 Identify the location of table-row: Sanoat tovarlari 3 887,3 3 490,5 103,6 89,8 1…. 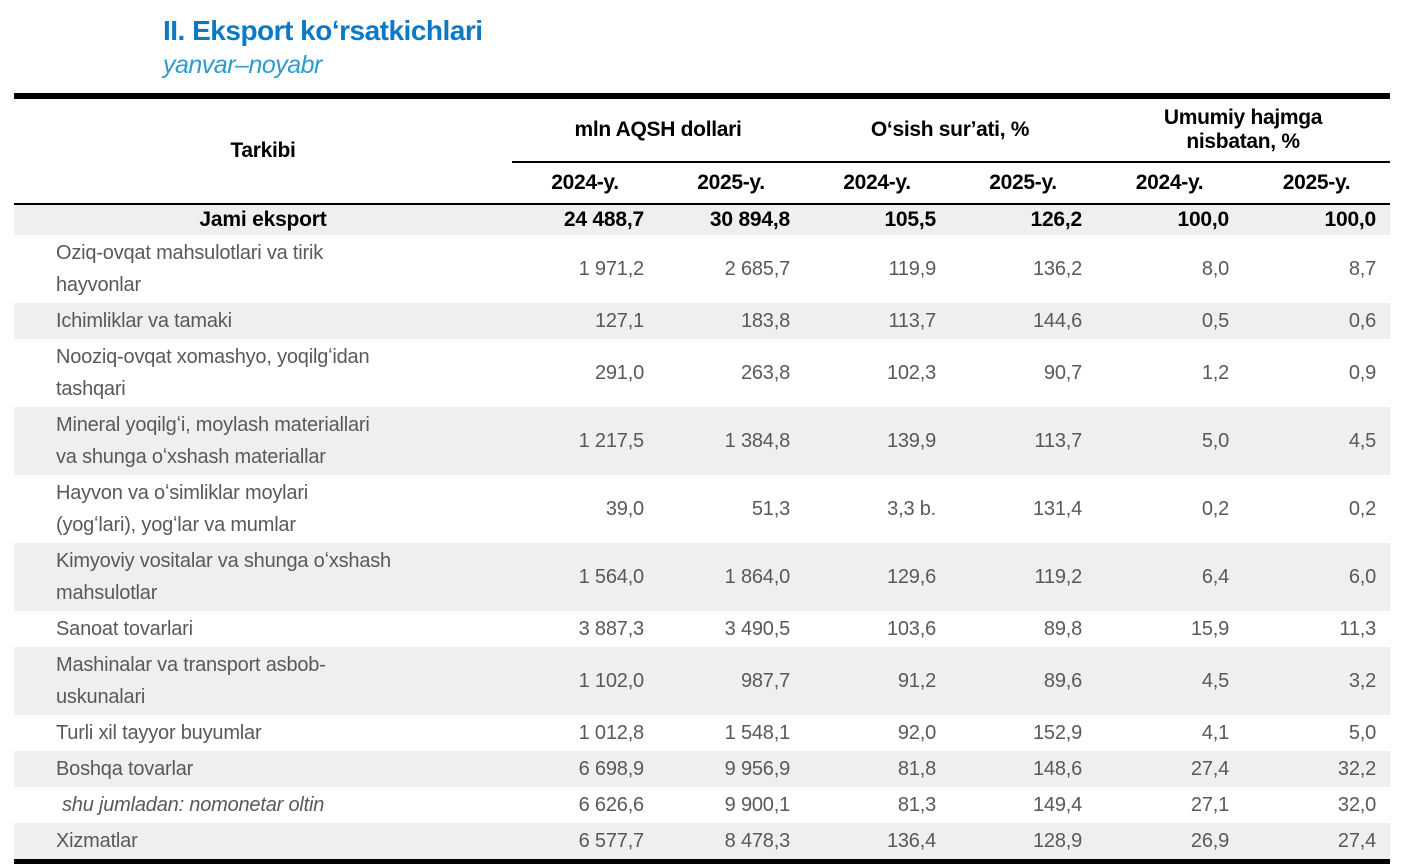
(702, 629).